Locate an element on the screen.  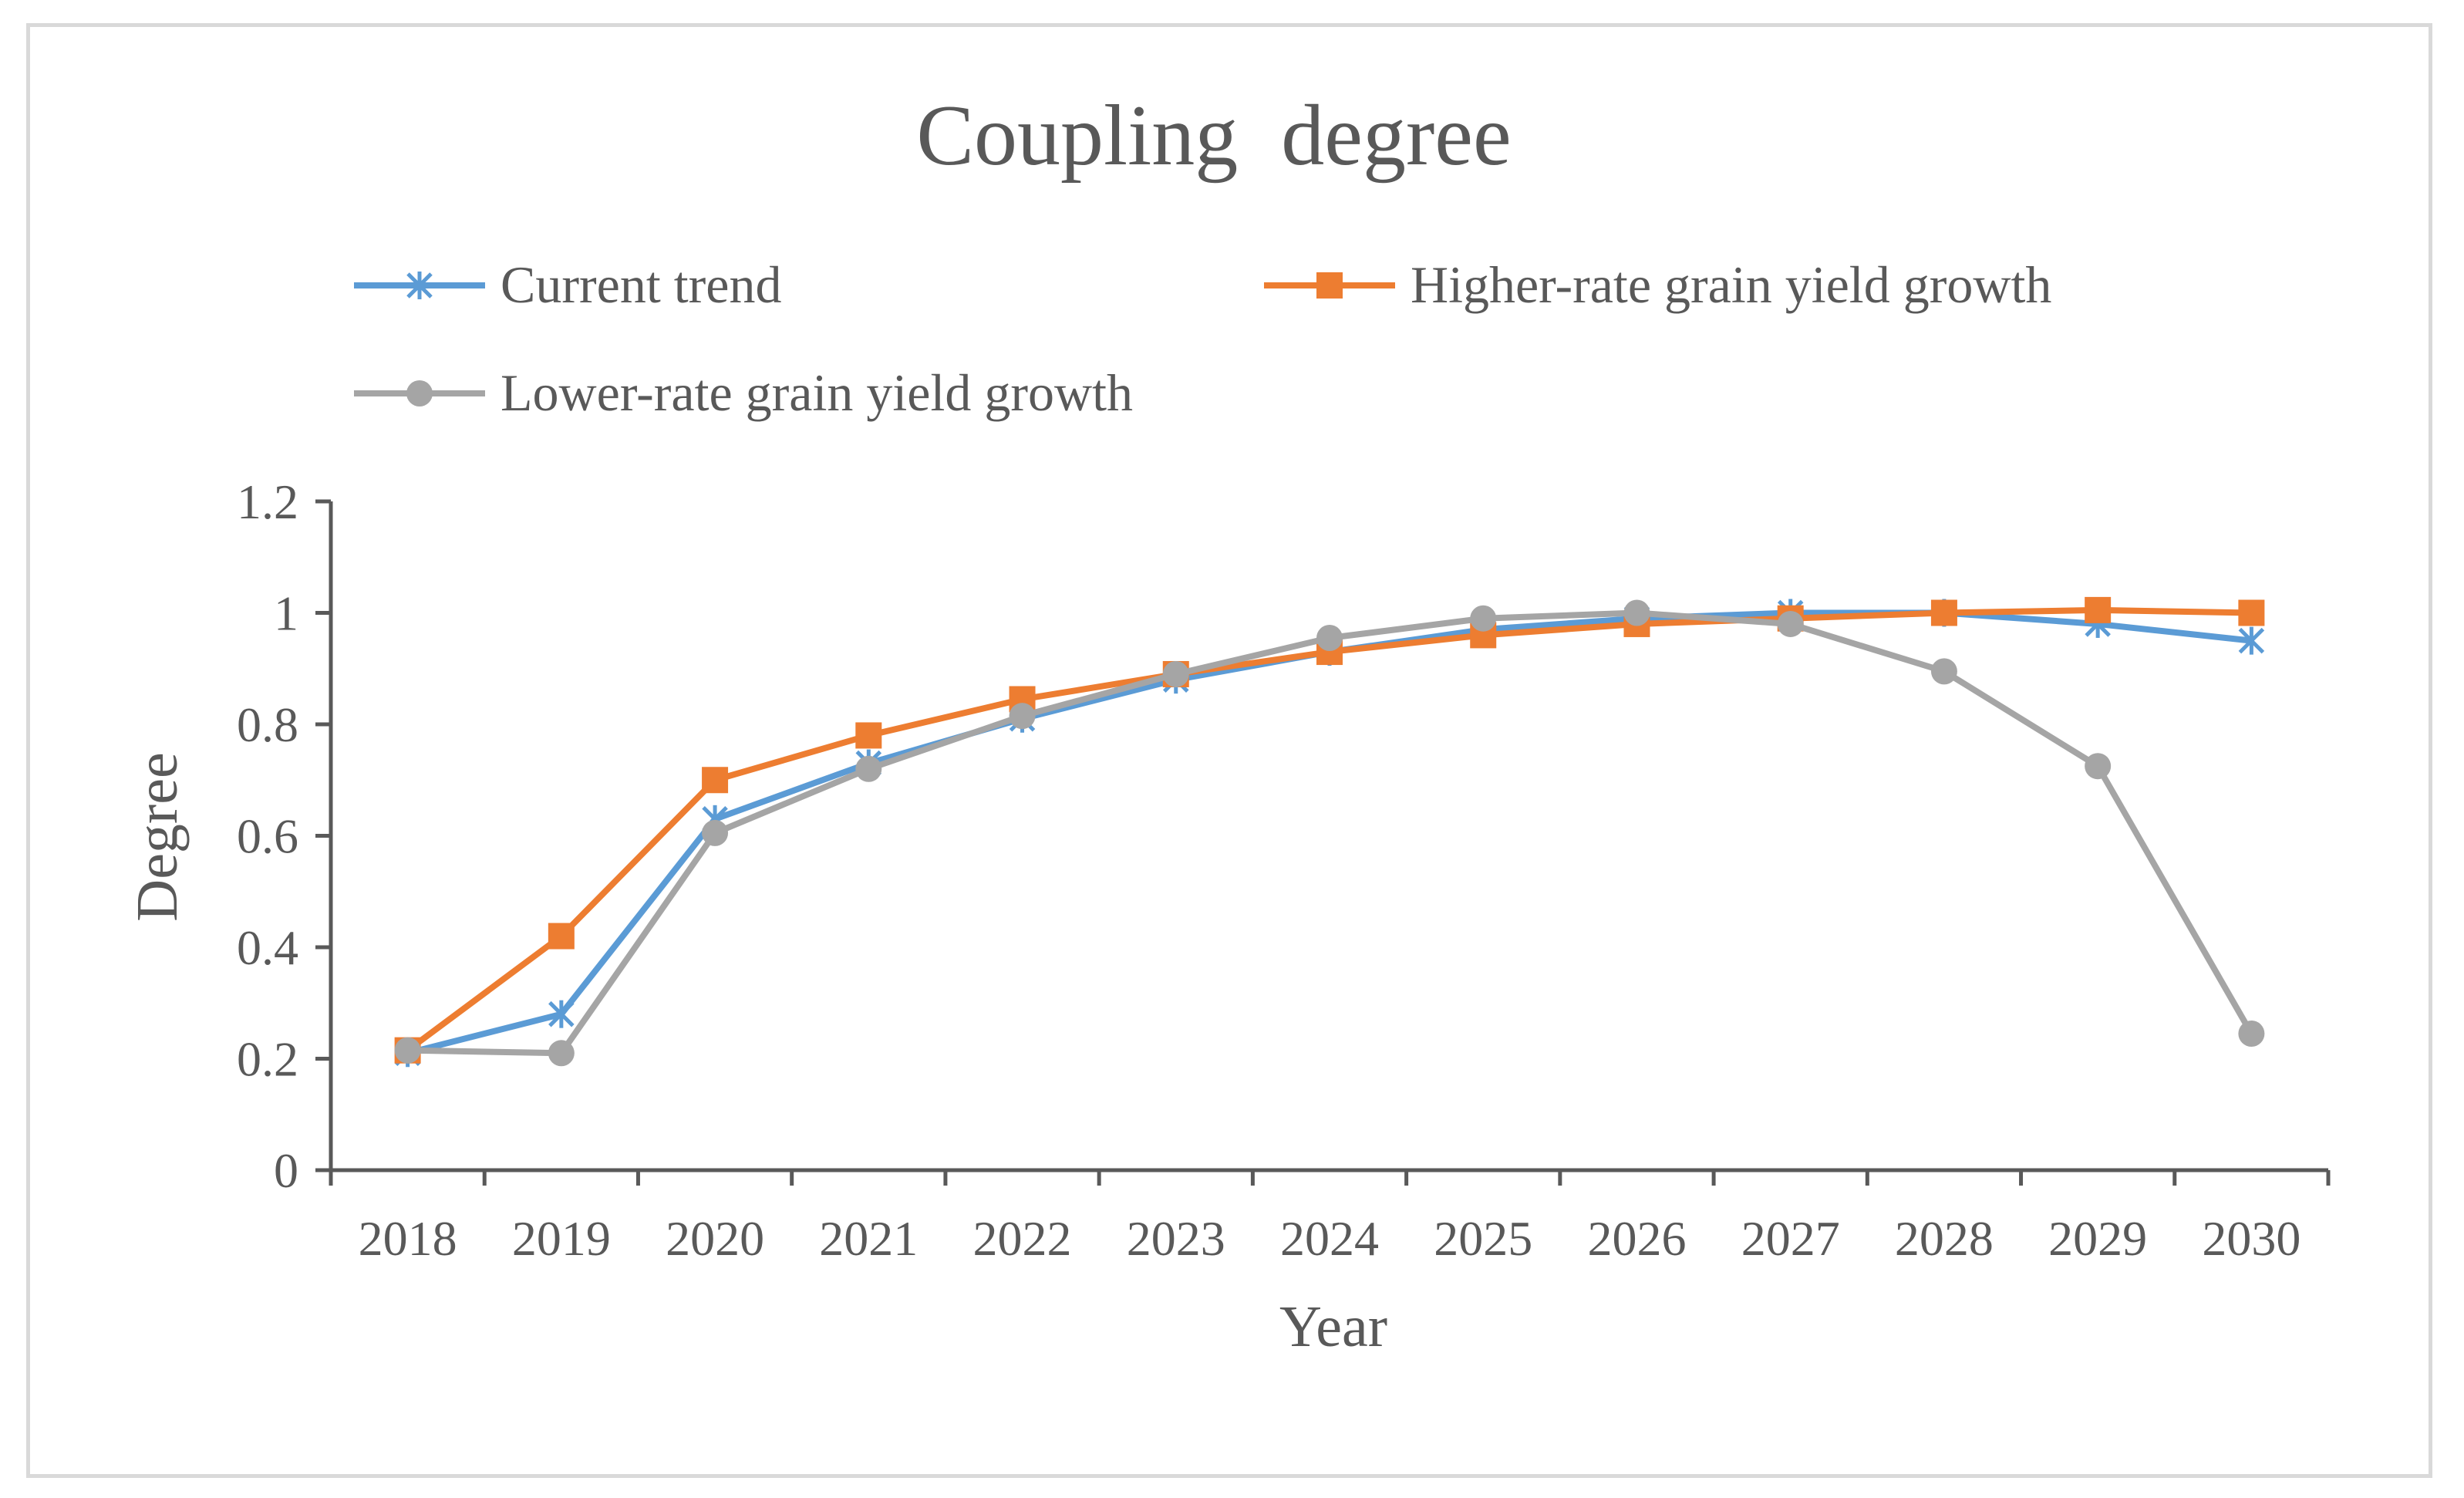
x-tick-label: 2020 is located at coordinates (715, 1238).